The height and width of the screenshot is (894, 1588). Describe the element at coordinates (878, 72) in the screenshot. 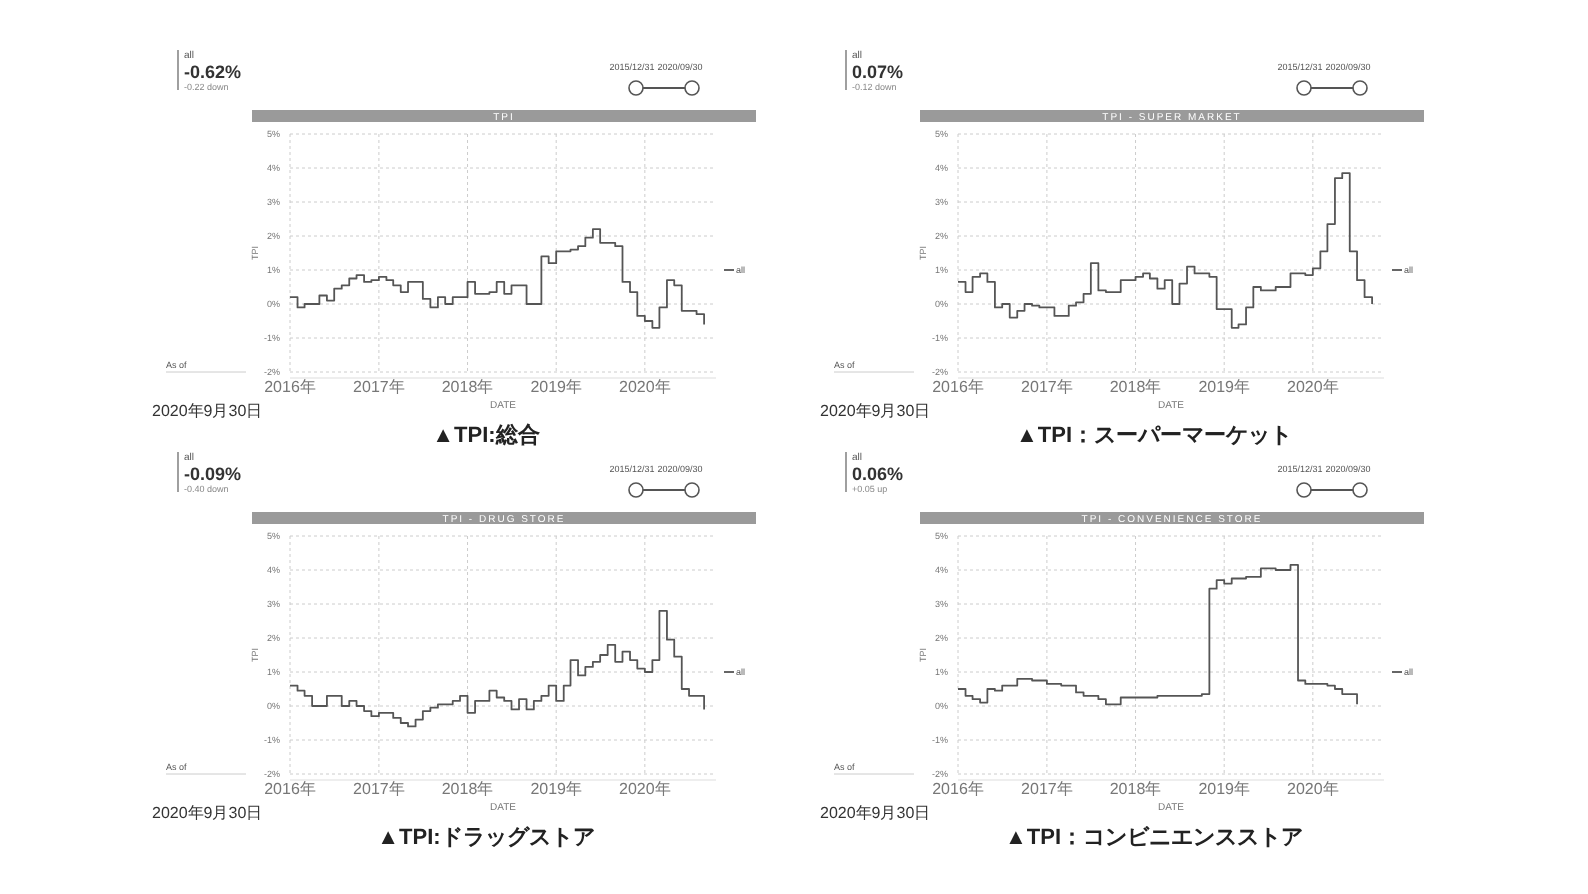

I see `text: 0.07%` at that location.